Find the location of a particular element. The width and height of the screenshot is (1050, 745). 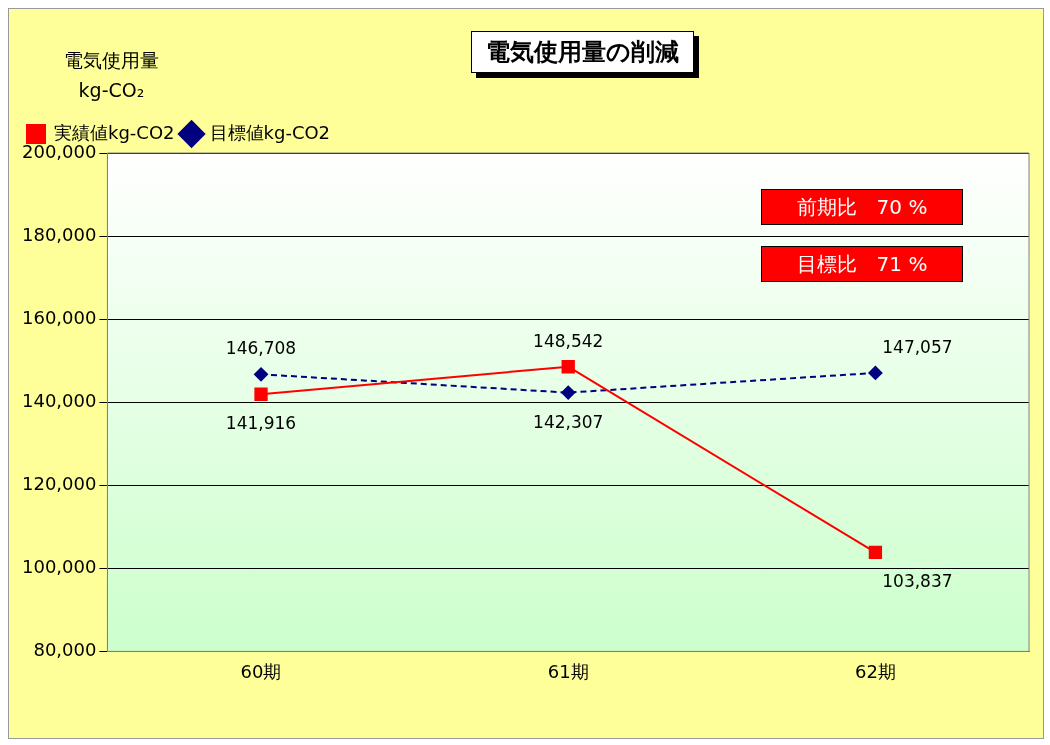

y-tick-label: 180,000 is located at coordinates (59, 234).